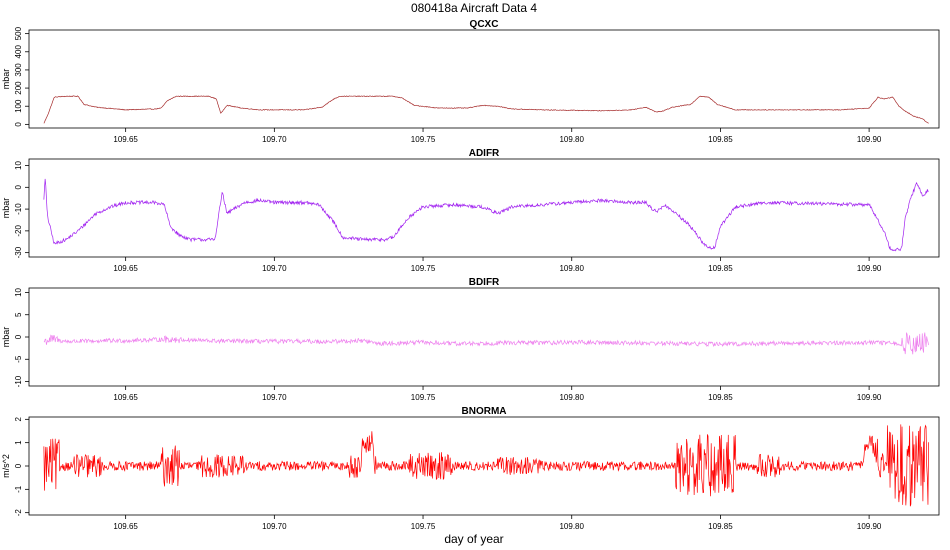 This screenshot has height=550, width=950. Describe the element at coordinates (18, 252) in the screenshot. I see `y-tick-label: -30` at that location.